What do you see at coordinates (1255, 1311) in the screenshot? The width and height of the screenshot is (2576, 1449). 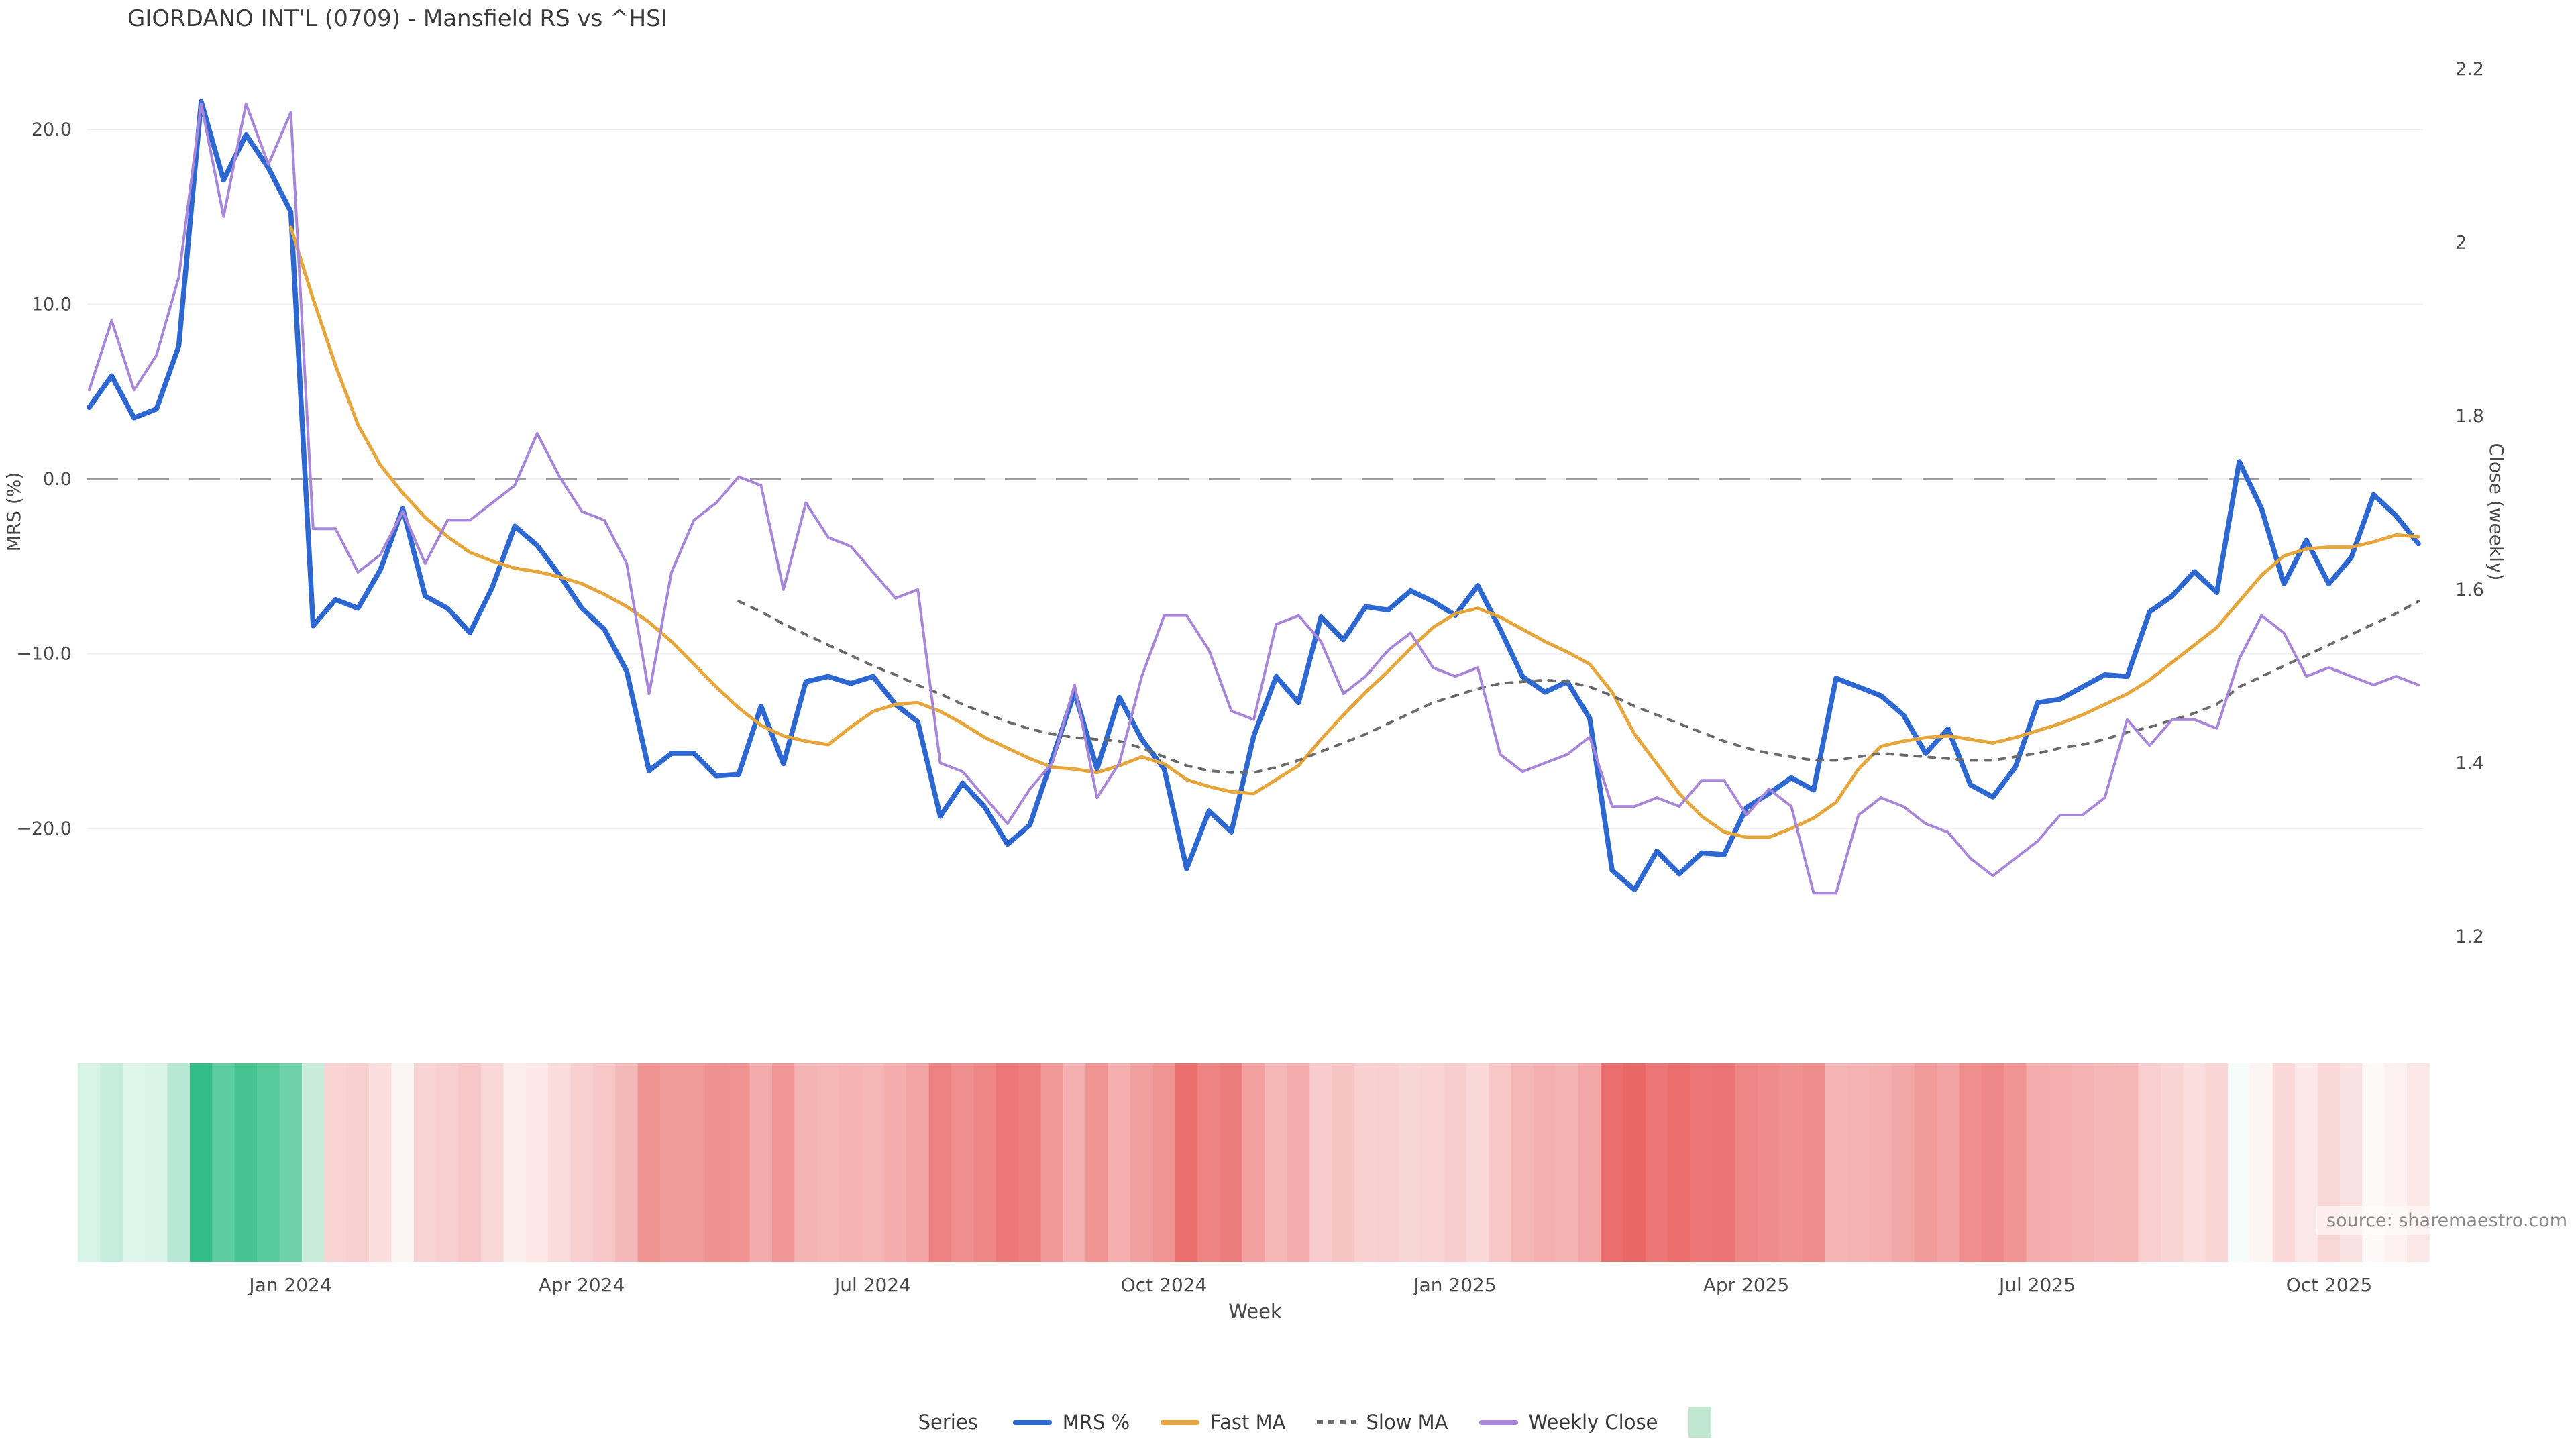 I see `x-axis-title: Week` at bounding box center [1255, 1311].